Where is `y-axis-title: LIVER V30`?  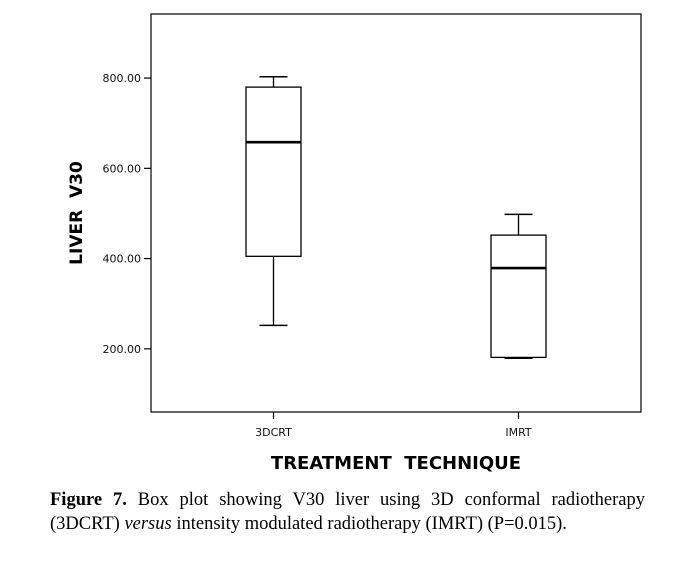 y-axis-title: LIVER V30 is located at coordinates (77, 213).